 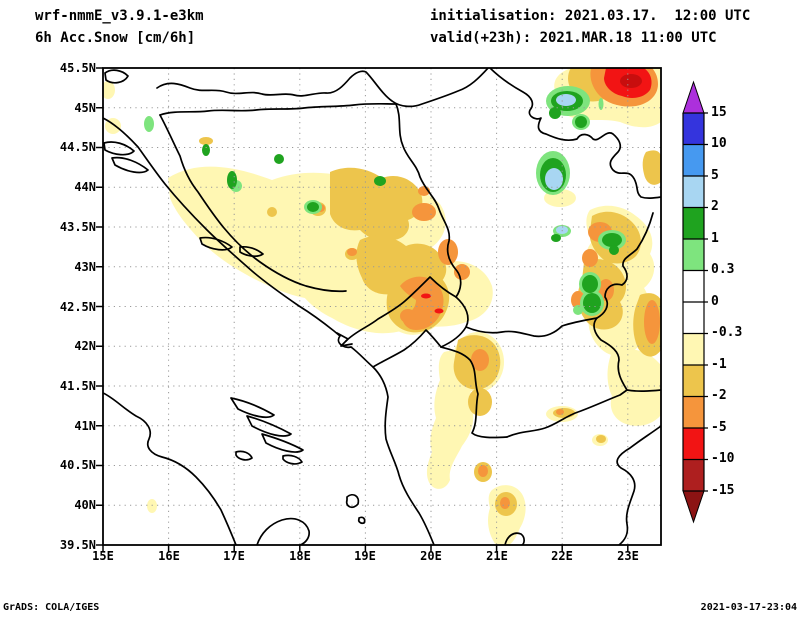 I want to click on lon-label: 21E, so click(x=497, y=556).